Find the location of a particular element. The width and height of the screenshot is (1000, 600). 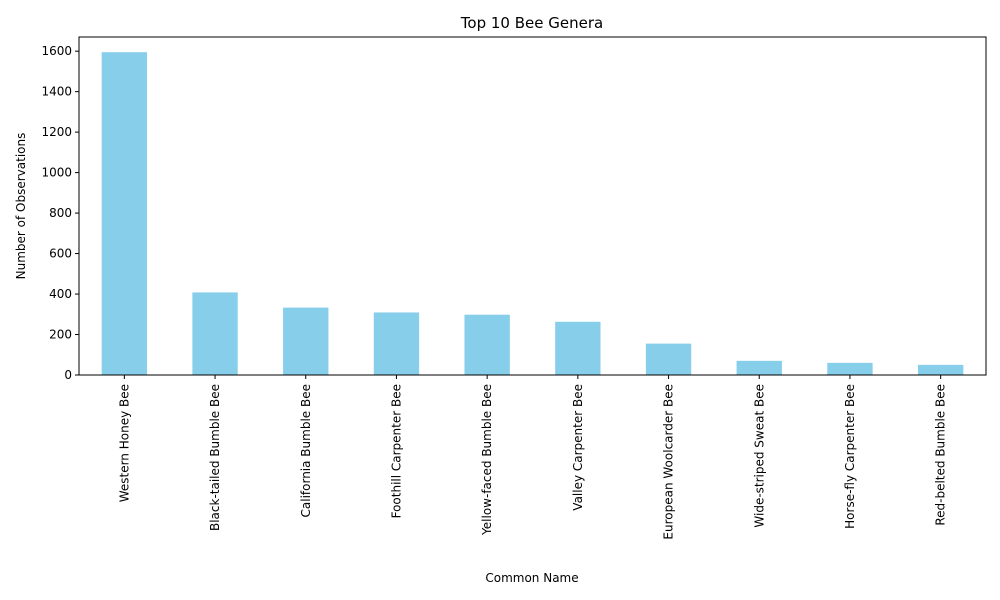

y-axis: 0 200 400 600 800 1000 1200 1400 1600 is located at coordinates (60, 213).